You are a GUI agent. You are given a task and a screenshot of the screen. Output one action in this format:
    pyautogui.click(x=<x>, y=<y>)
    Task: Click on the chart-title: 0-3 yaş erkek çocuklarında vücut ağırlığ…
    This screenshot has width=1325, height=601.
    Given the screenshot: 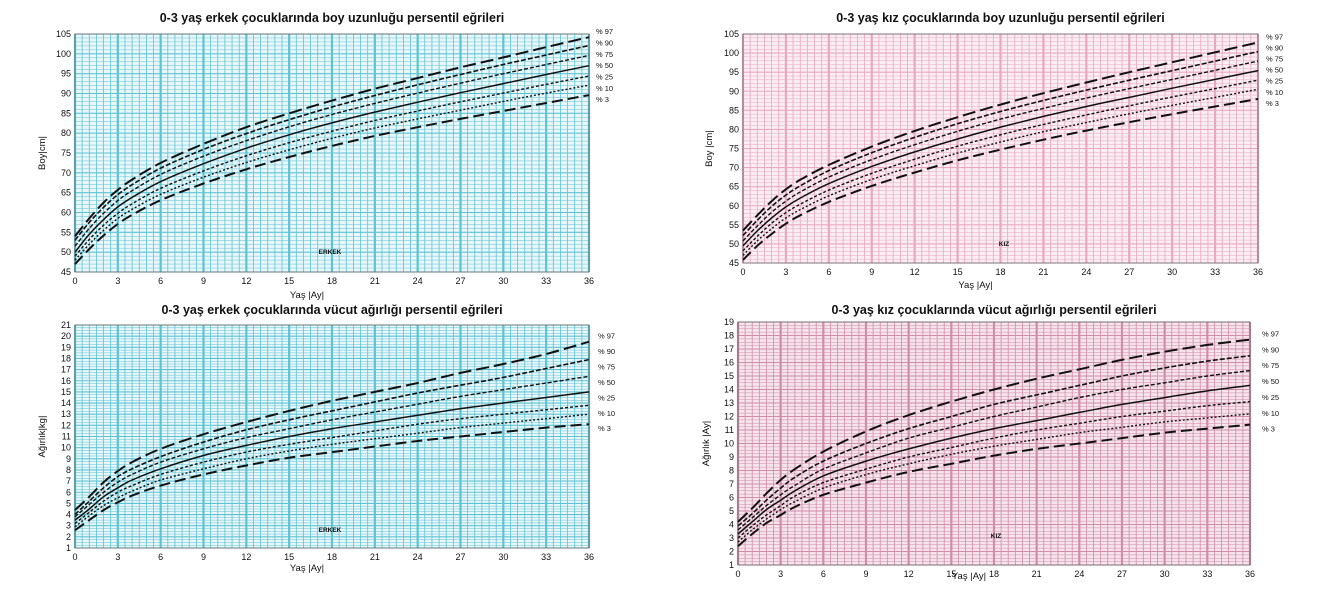 What is the action you would take?
    pyautogui.click(x=331, y=310)
    